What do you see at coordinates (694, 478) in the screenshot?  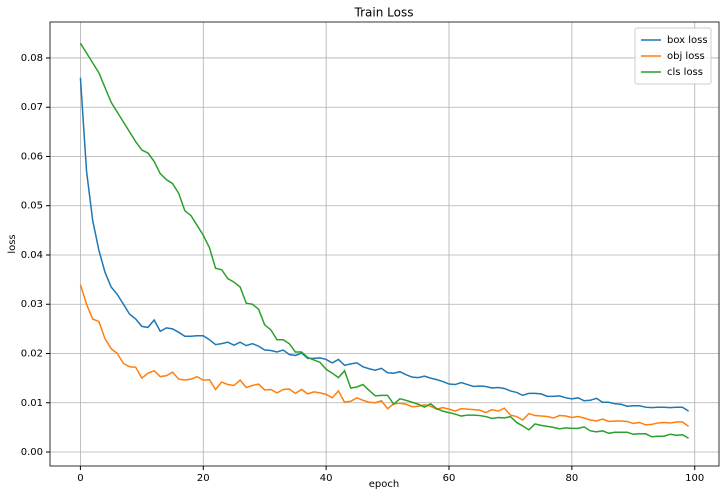 I see `x-tick-label: 100` at bounding box center [694, 478].